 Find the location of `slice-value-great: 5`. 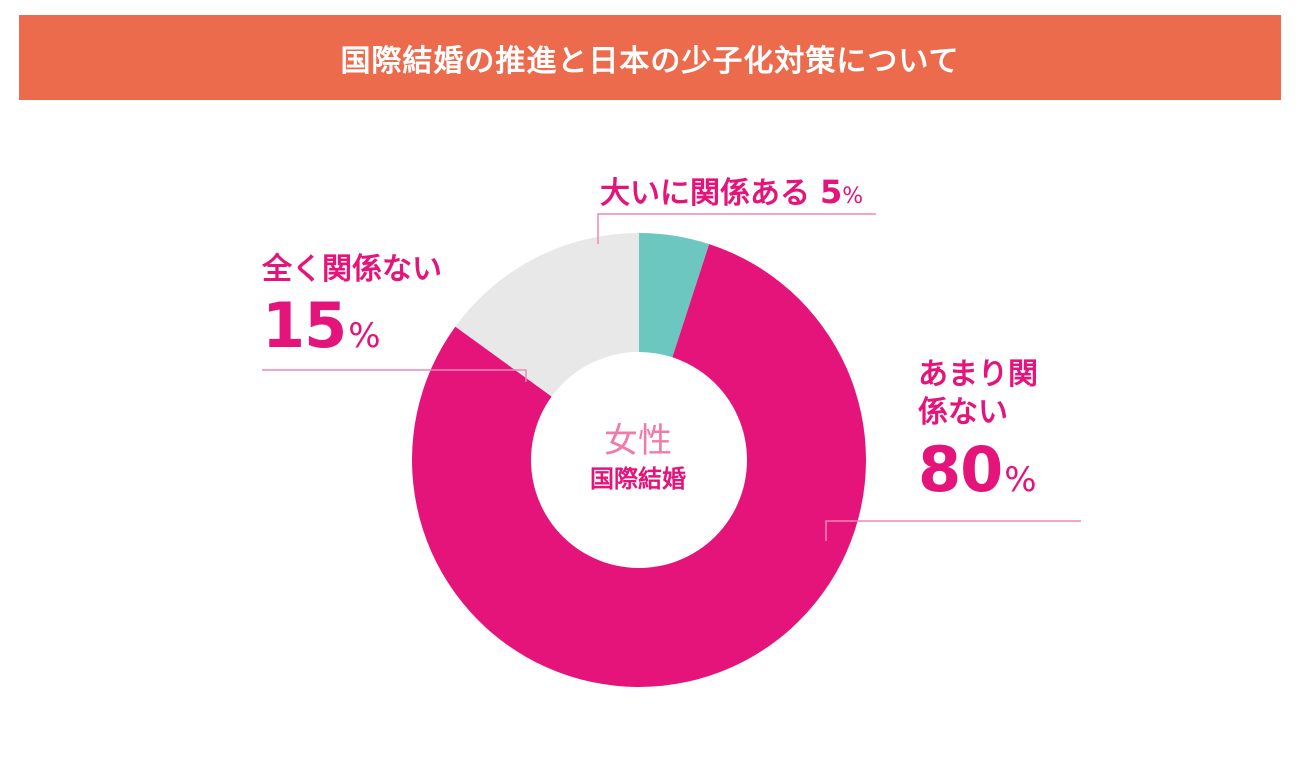

slice-value-great: 5 is located at coordinates (831, 192).